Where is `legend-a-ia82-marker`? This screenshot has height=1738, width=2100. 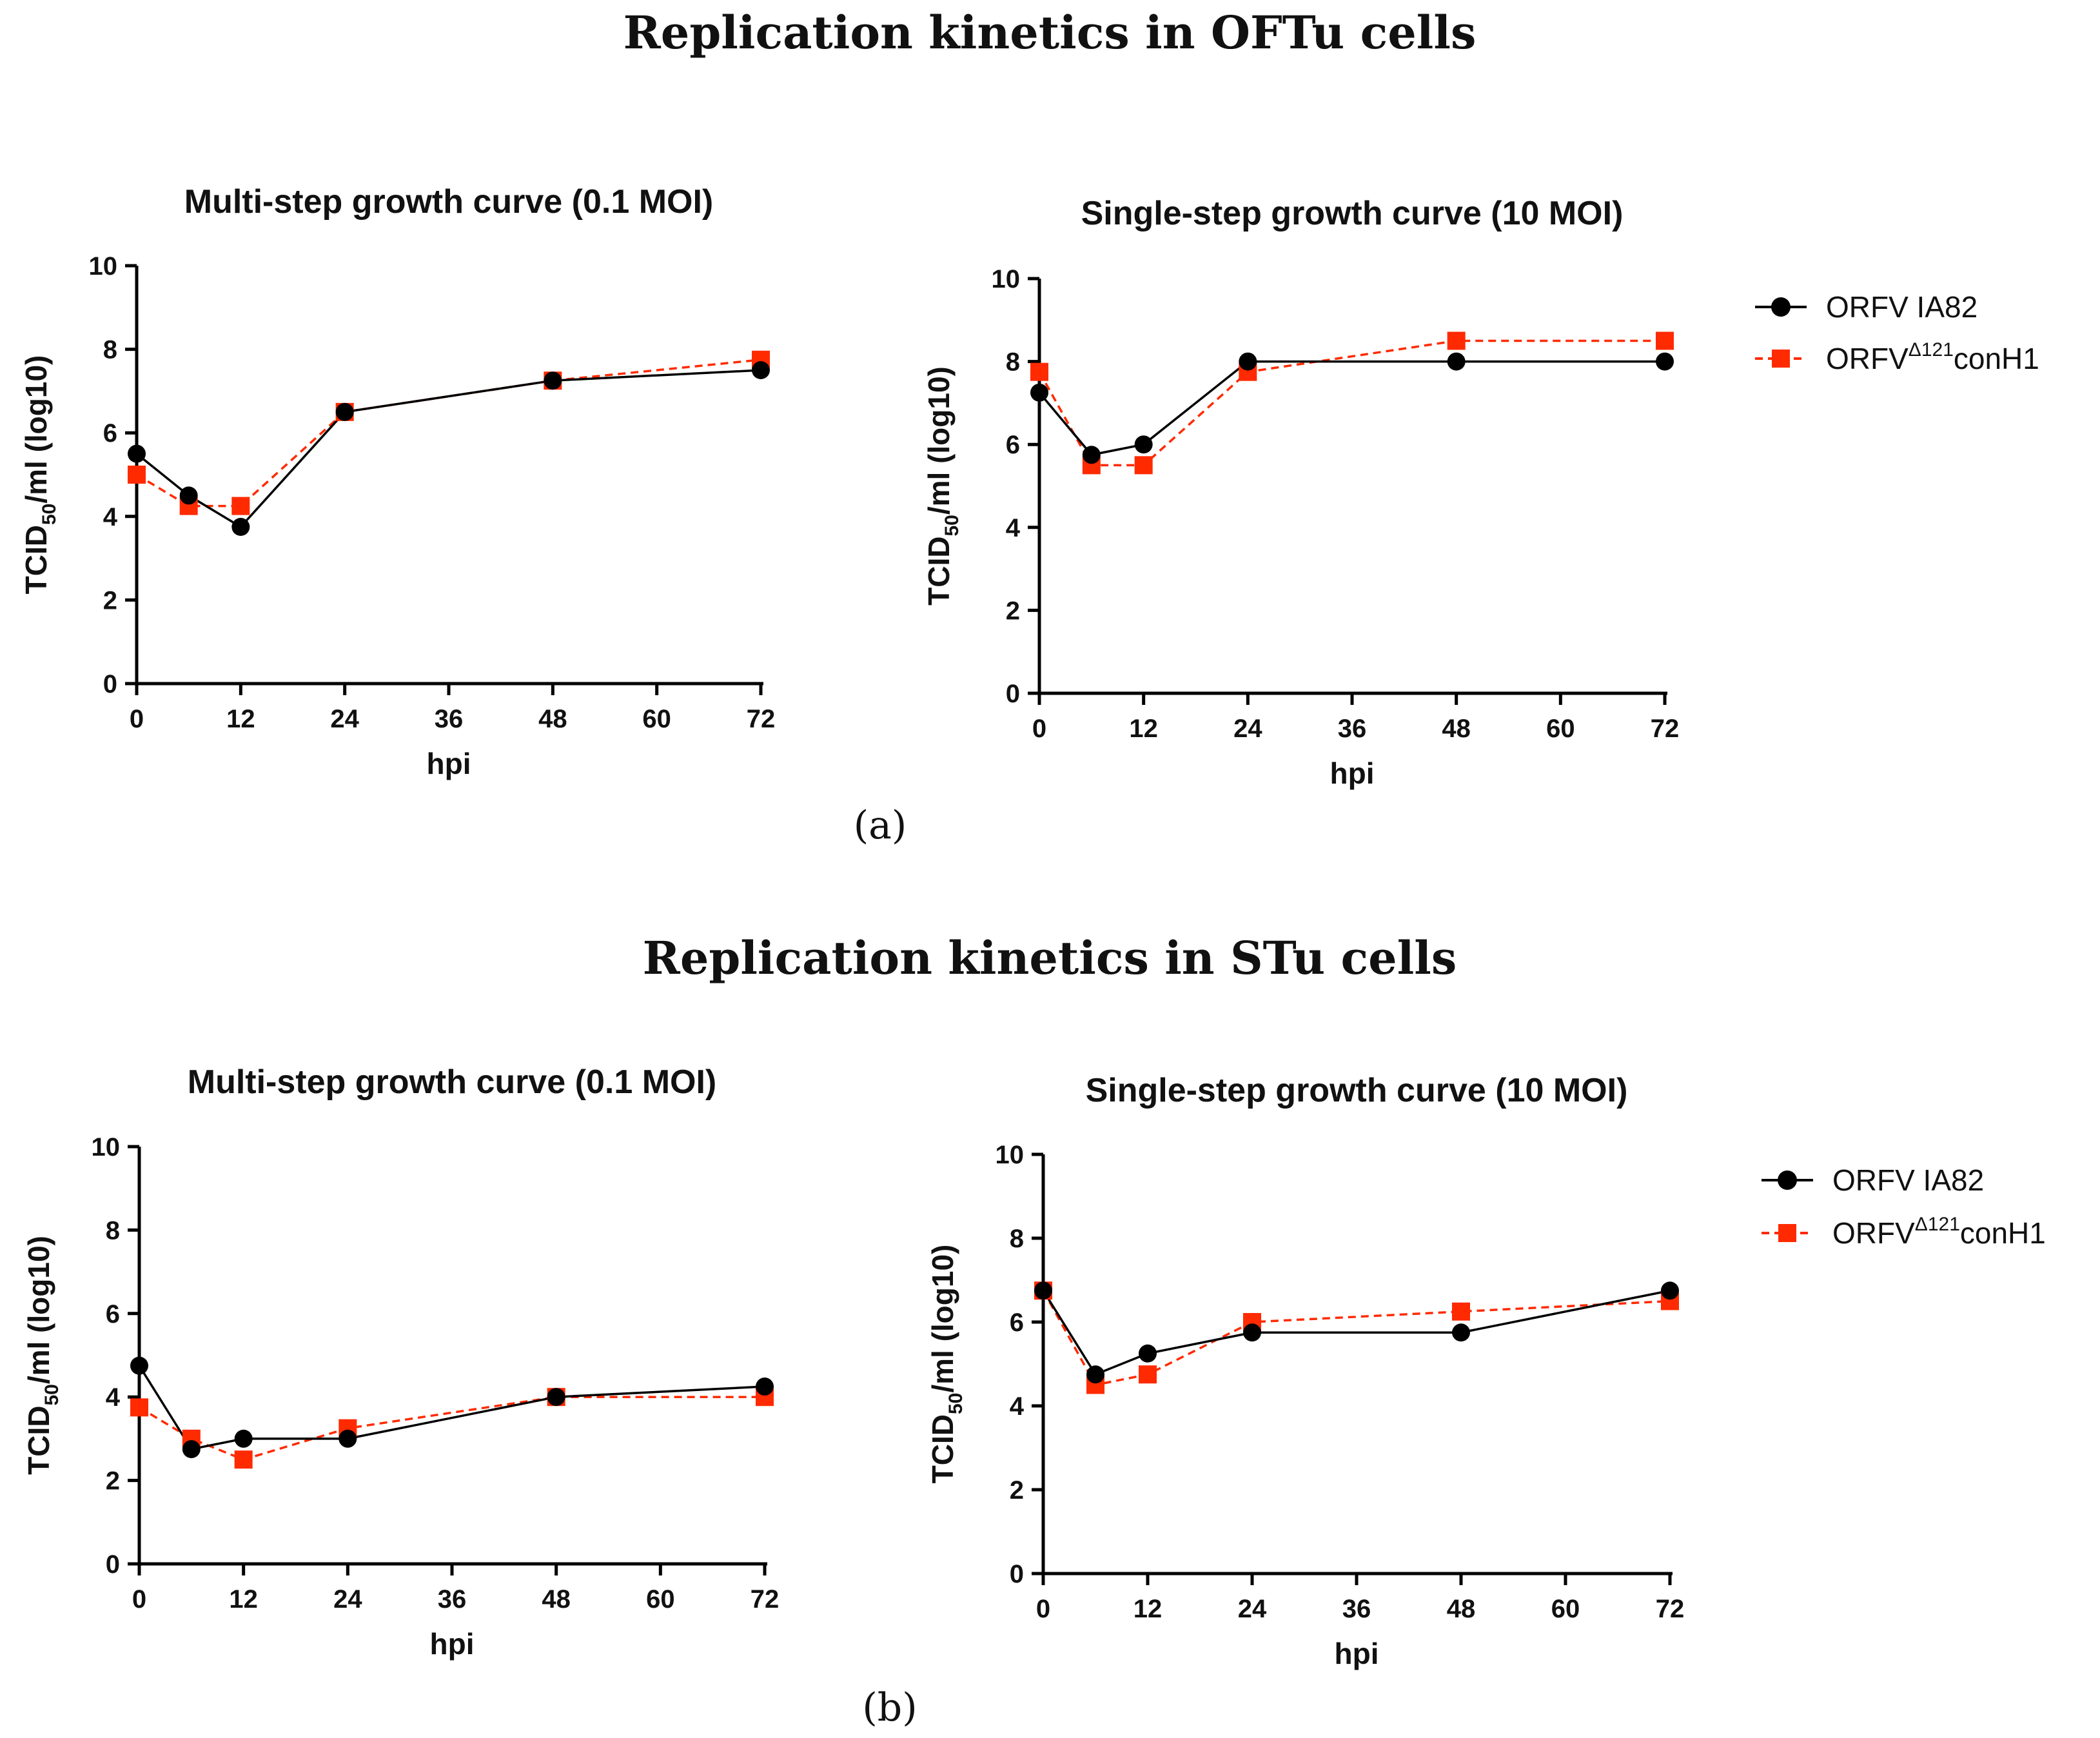
legend-a-ia82-marker is located at coordinates (1781, 307).